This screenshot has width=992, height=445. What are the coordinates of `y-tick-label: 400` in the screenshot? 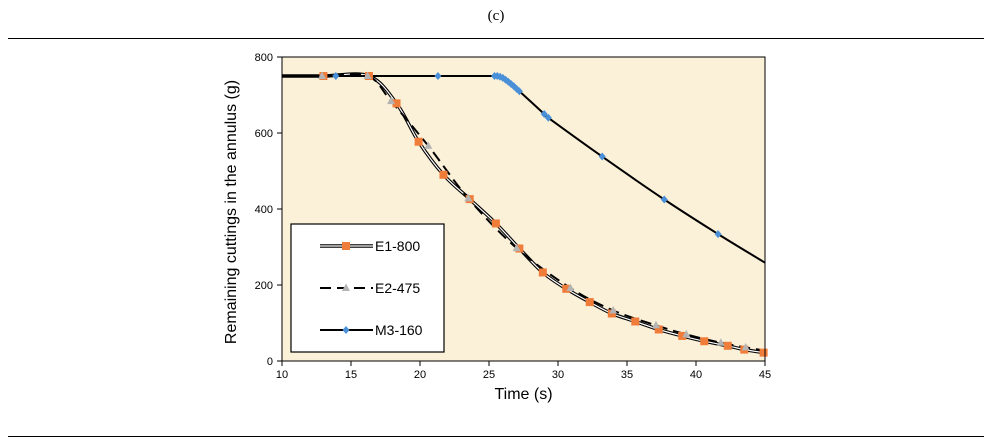 It's located at (264, 210).